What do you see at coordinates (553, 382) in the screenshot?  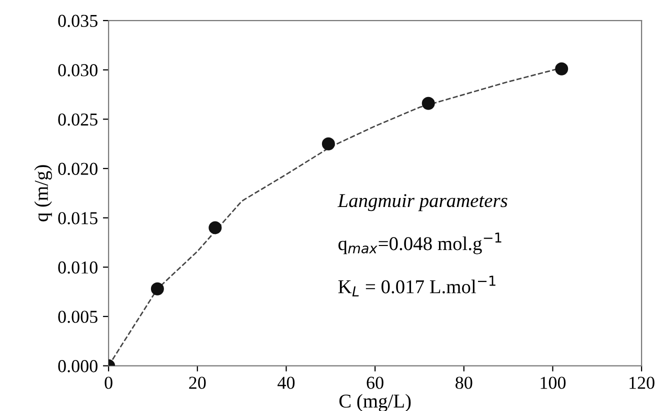 I see `x-tick-label: 100` at bounding box center [553, 382].